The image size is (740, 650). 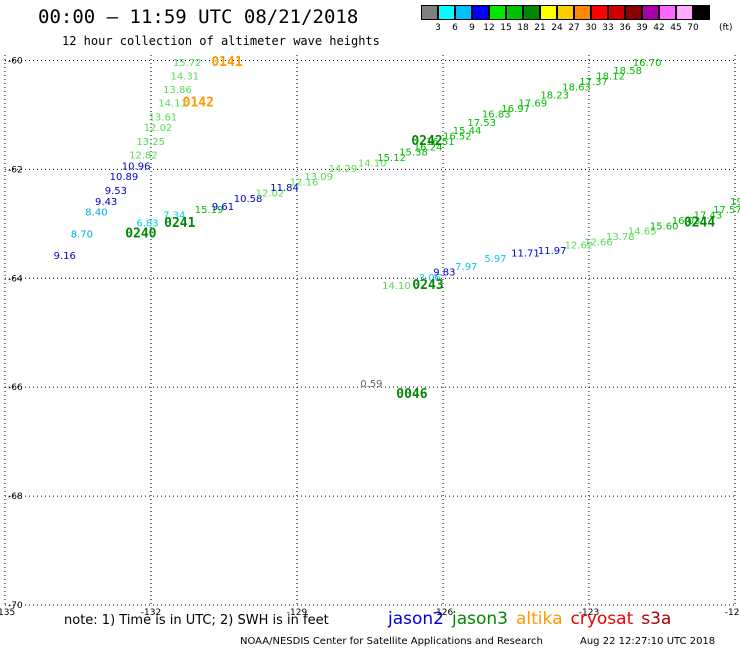 What do you see at coordinates (735, 202) in the screenshot?
I see `wave-height-label: 19.7` at bounding box center [735, 202].